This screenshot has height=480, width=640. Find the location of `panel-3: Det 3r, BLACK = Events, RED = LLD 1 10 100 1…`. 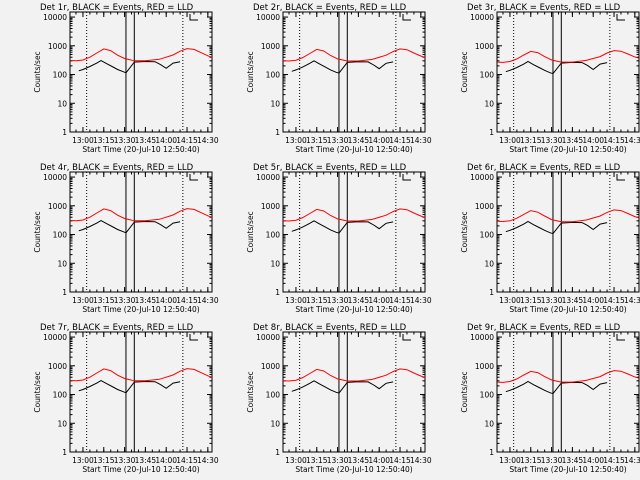

panel-3: Det 3r, BLACK = Events, RED = LLD 1 10 100 1… is located at coordinates (550, 78).